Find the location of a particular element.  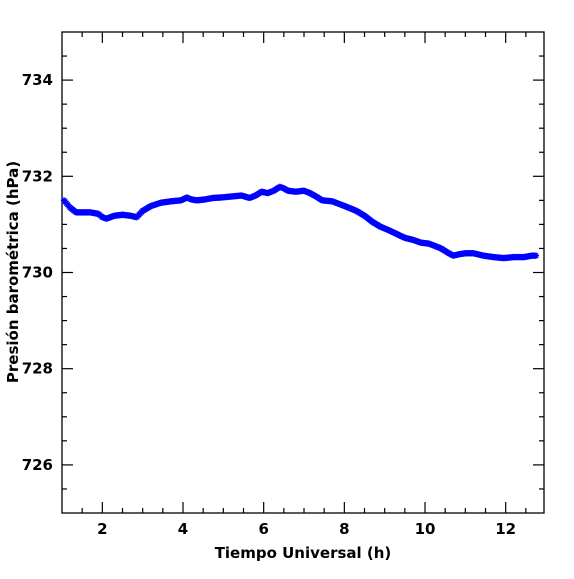

x-tick-label: 4 is located at coordinates (183, 529).